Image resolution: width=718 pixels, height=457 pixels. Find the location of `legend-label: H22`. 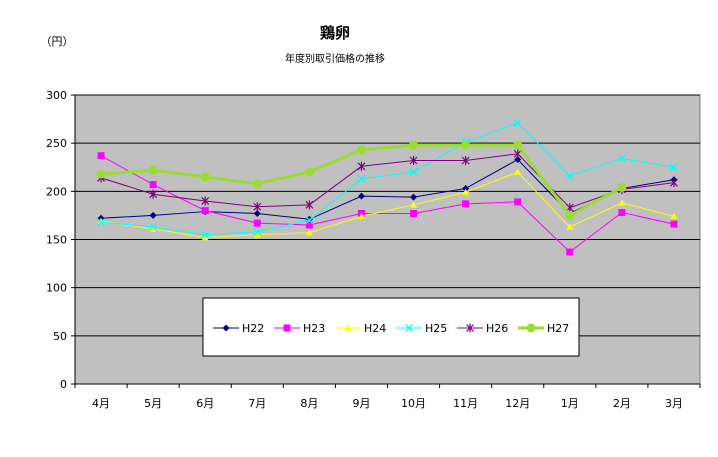

legend-label: H22 is located at coordinates (253, 328).